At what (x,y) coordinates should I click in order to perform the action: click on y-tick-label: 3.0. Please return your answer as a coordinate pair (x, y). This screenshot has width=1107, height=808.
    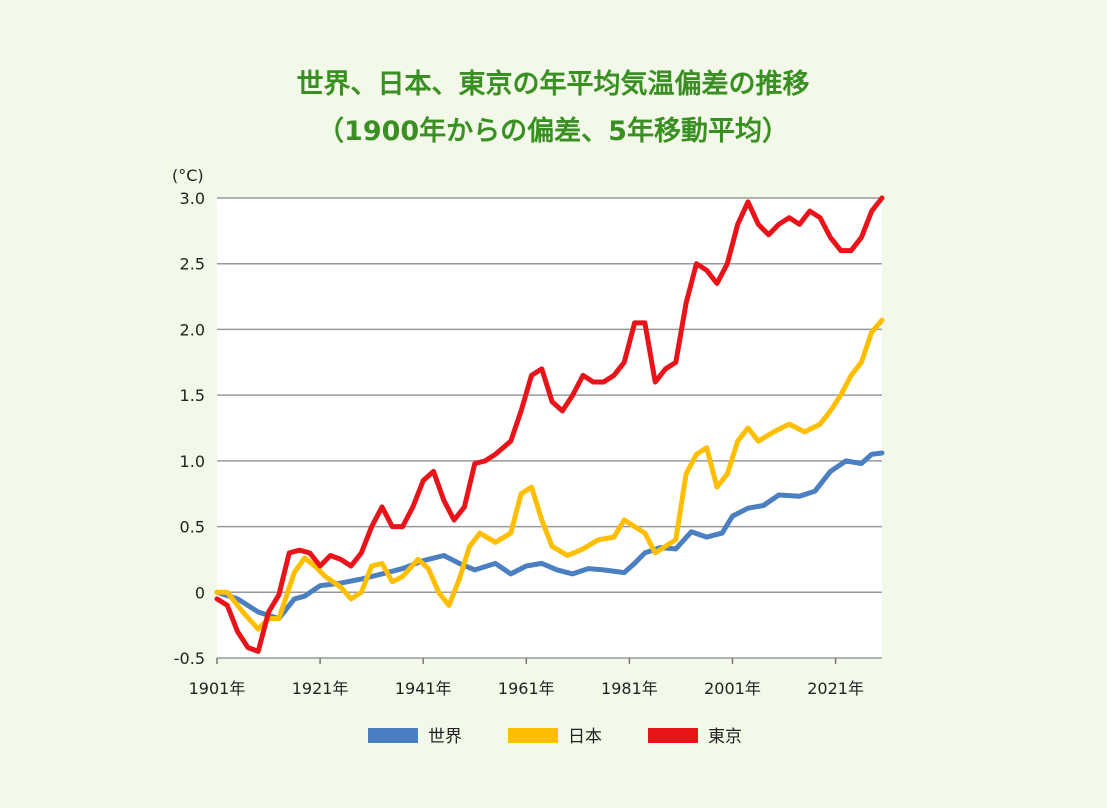
    Looking at the image, I should click on (192, 198).